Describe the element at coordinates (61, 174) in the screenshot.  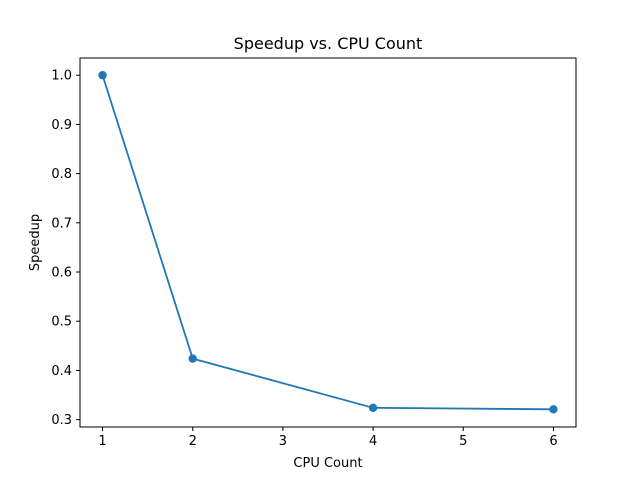
I see `y-tick-label: 0.8` at that location.